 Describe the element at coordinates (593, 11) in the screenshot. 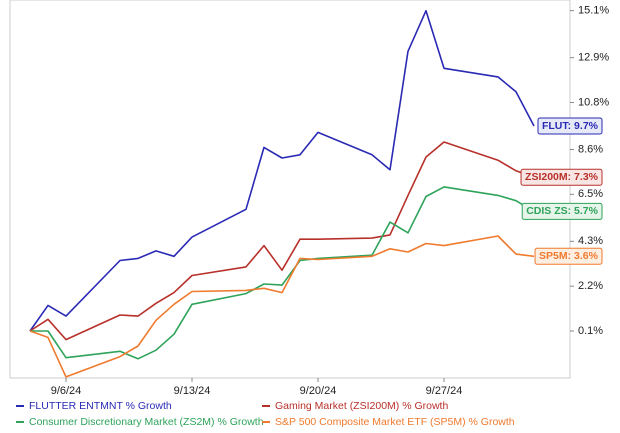

I see `y-tick-label: 15.1%` at that location.